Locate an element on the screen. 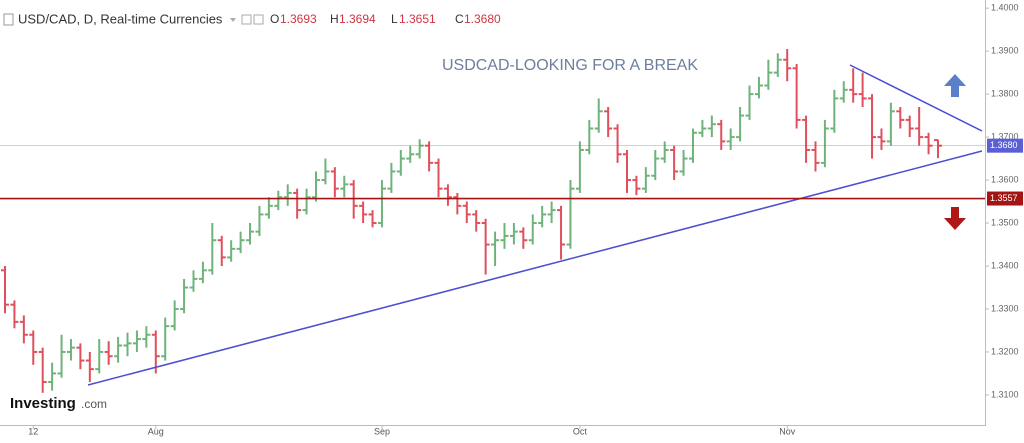  price-tag-label: 1.3557 is located at coordinates (1004, 198).